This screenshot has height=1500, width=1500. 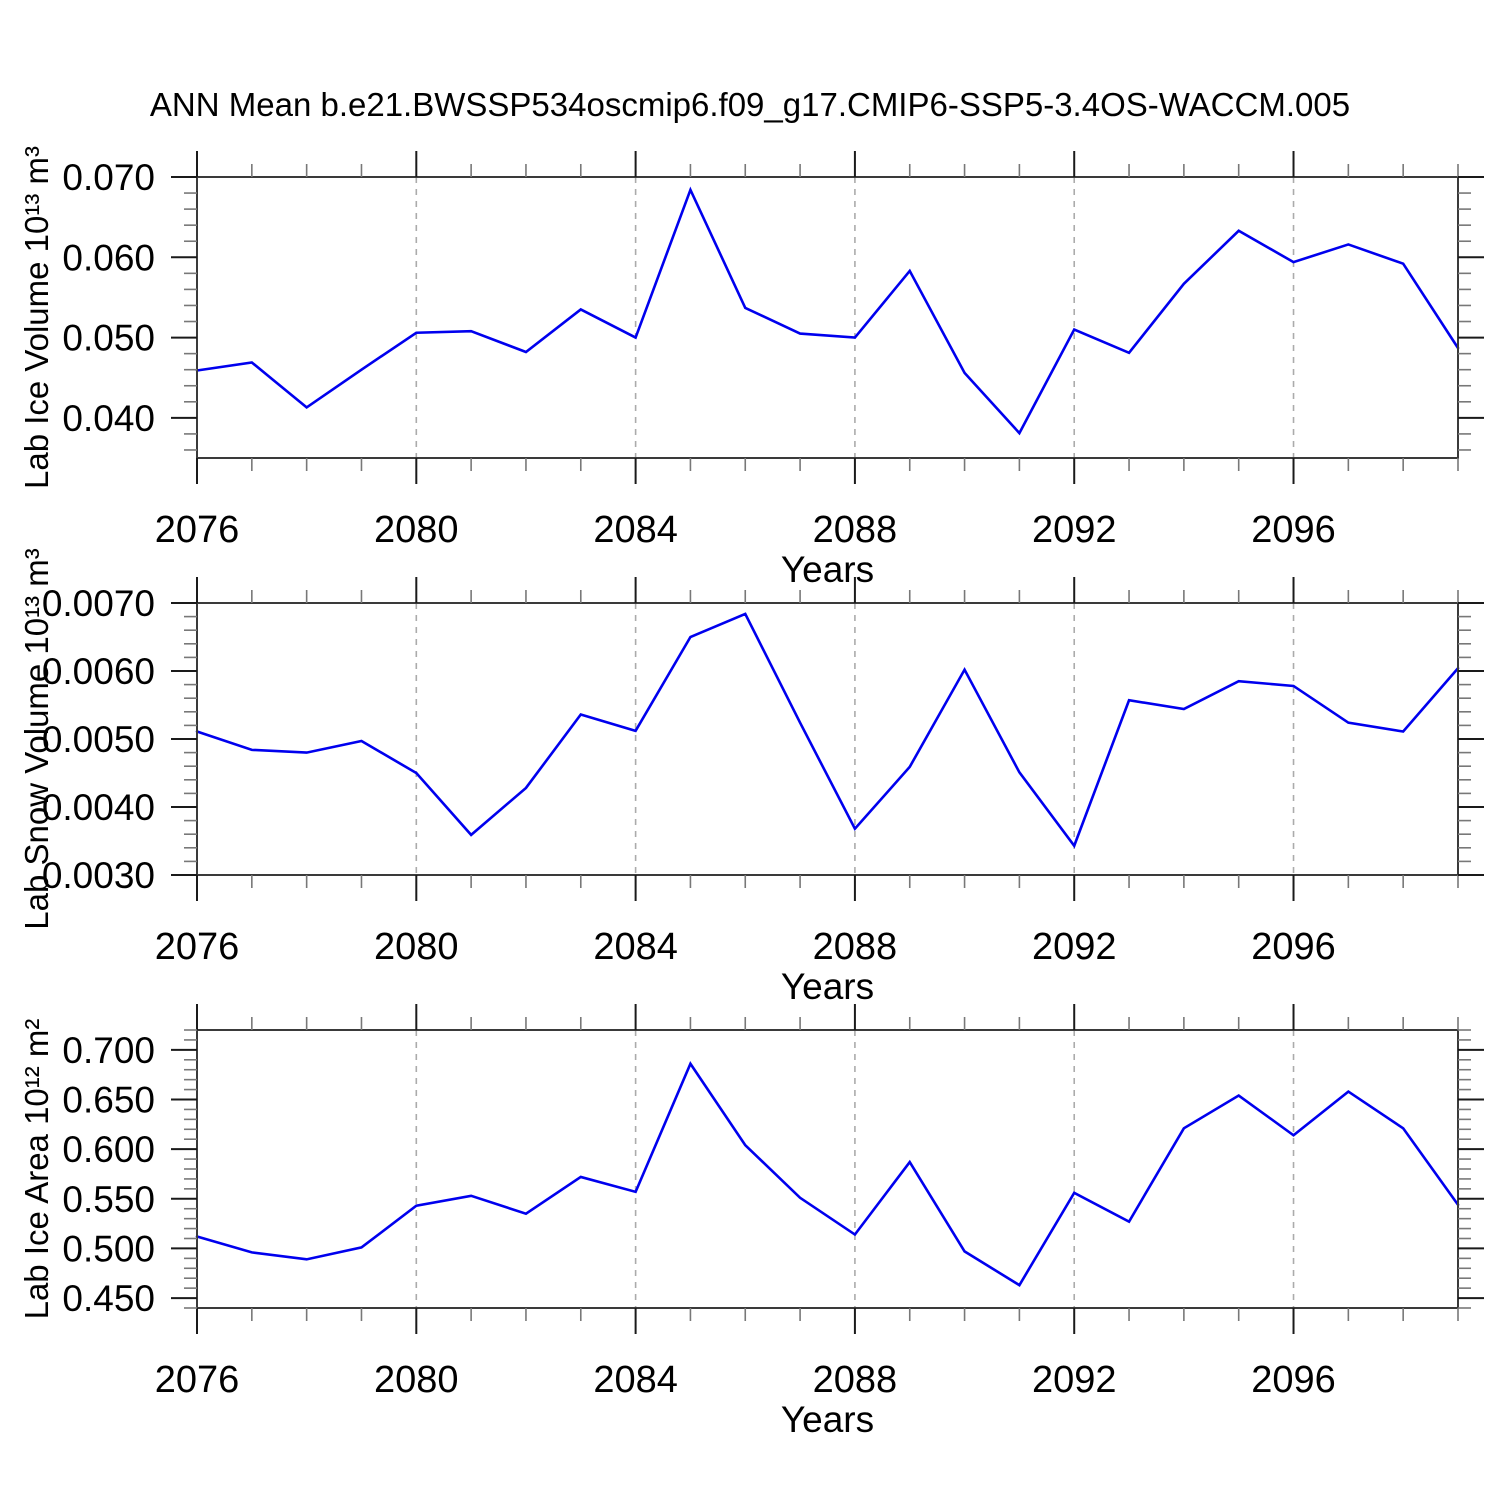 I want to click on y-tick-label: 0.0070, so click(x=98, y=603).